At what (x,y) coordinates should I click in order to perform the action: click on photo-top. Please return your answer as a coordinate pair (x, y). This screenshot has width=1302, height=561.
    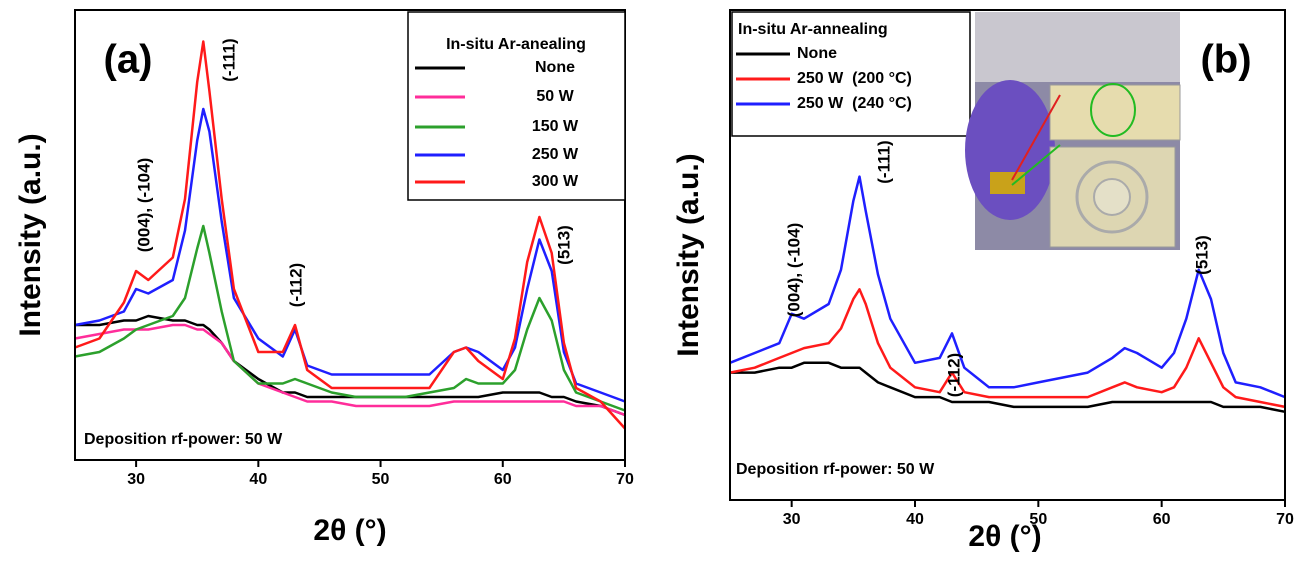
    Looking at the image, I should click on (1077, 47).